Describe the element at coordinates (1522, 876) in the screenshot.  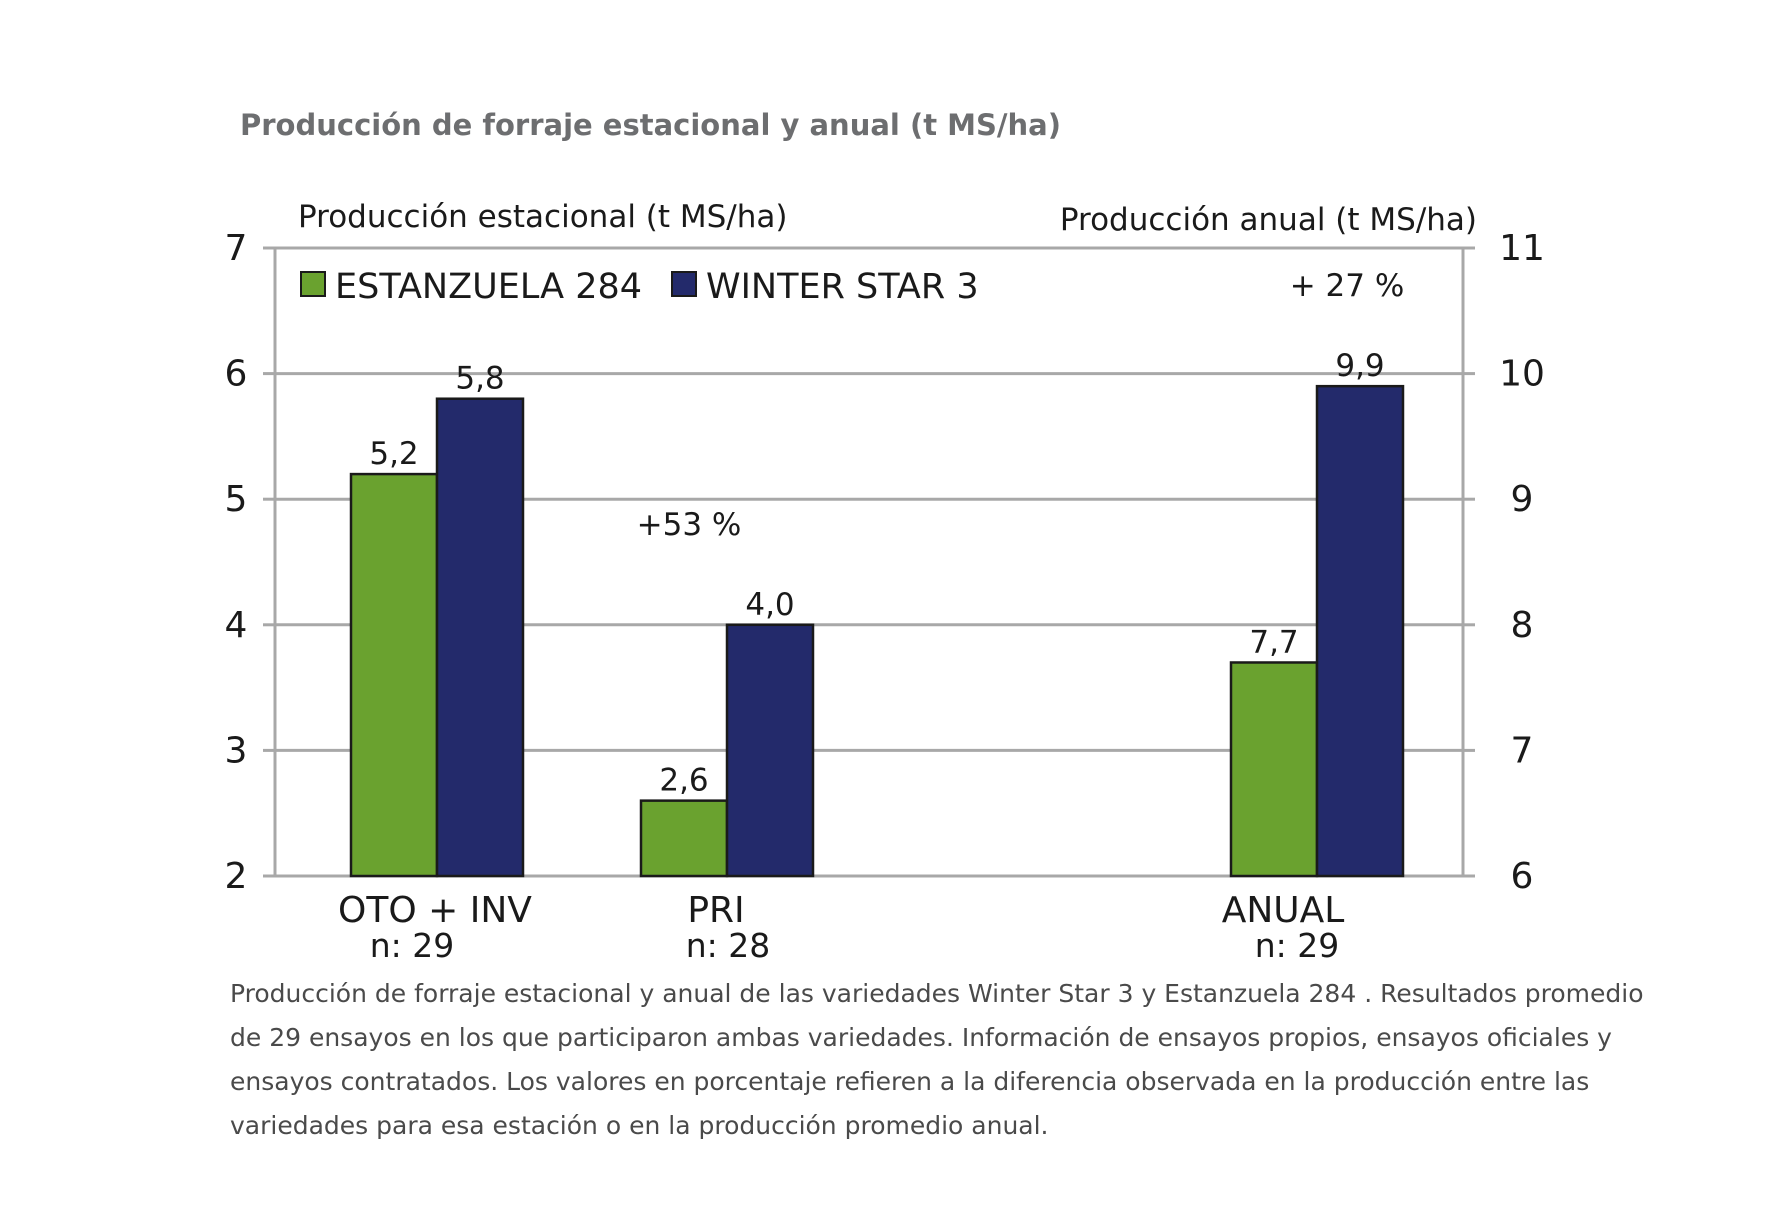
I see `y-tick-label-right: 6` at that location.